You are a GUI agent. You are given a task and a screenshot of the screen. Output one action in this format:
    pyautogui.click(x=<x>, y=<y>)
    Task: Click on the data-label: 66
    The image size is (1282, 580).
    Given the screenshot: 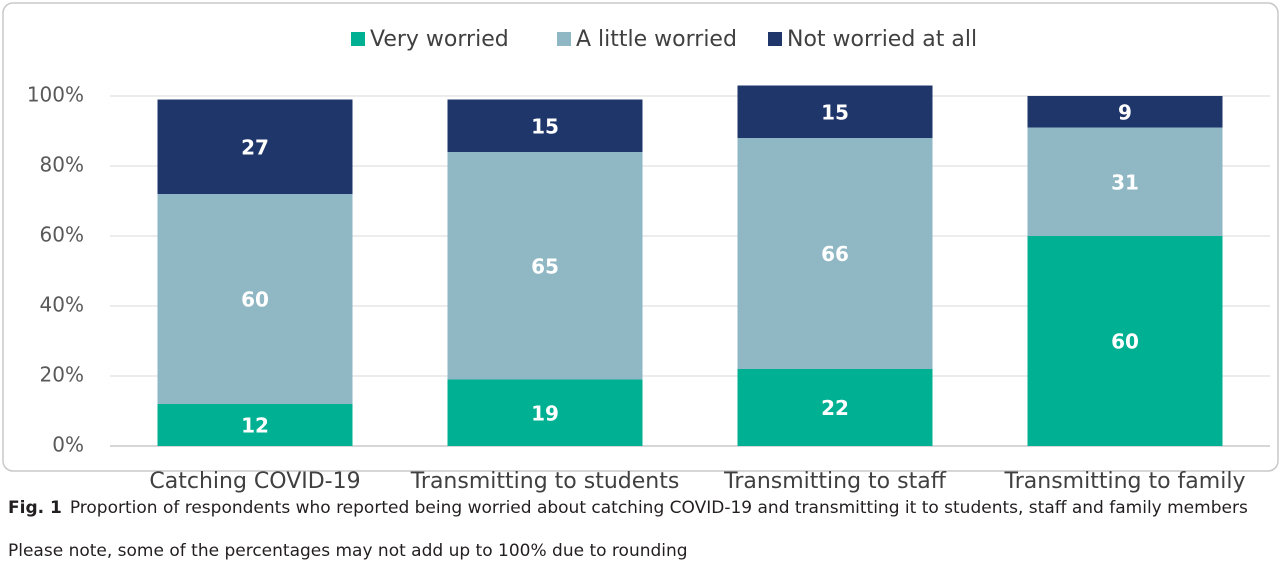 What is the action you would take?
    pyautogui.click(x=835, y=254)
    